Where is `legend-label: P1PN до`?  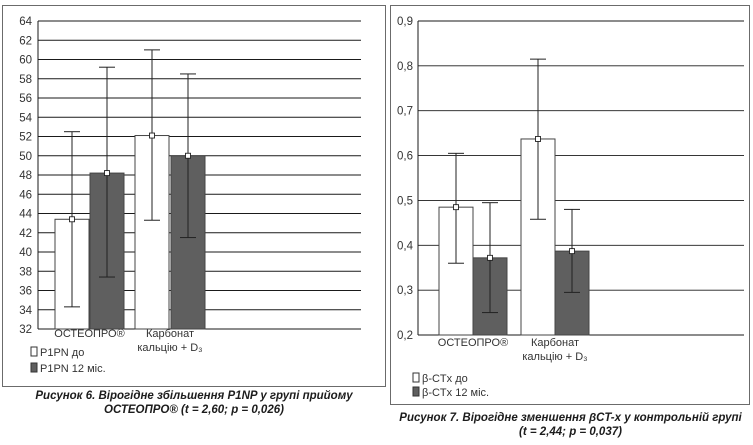 legend-label: P1PN до is located at coordinates (62, 353).